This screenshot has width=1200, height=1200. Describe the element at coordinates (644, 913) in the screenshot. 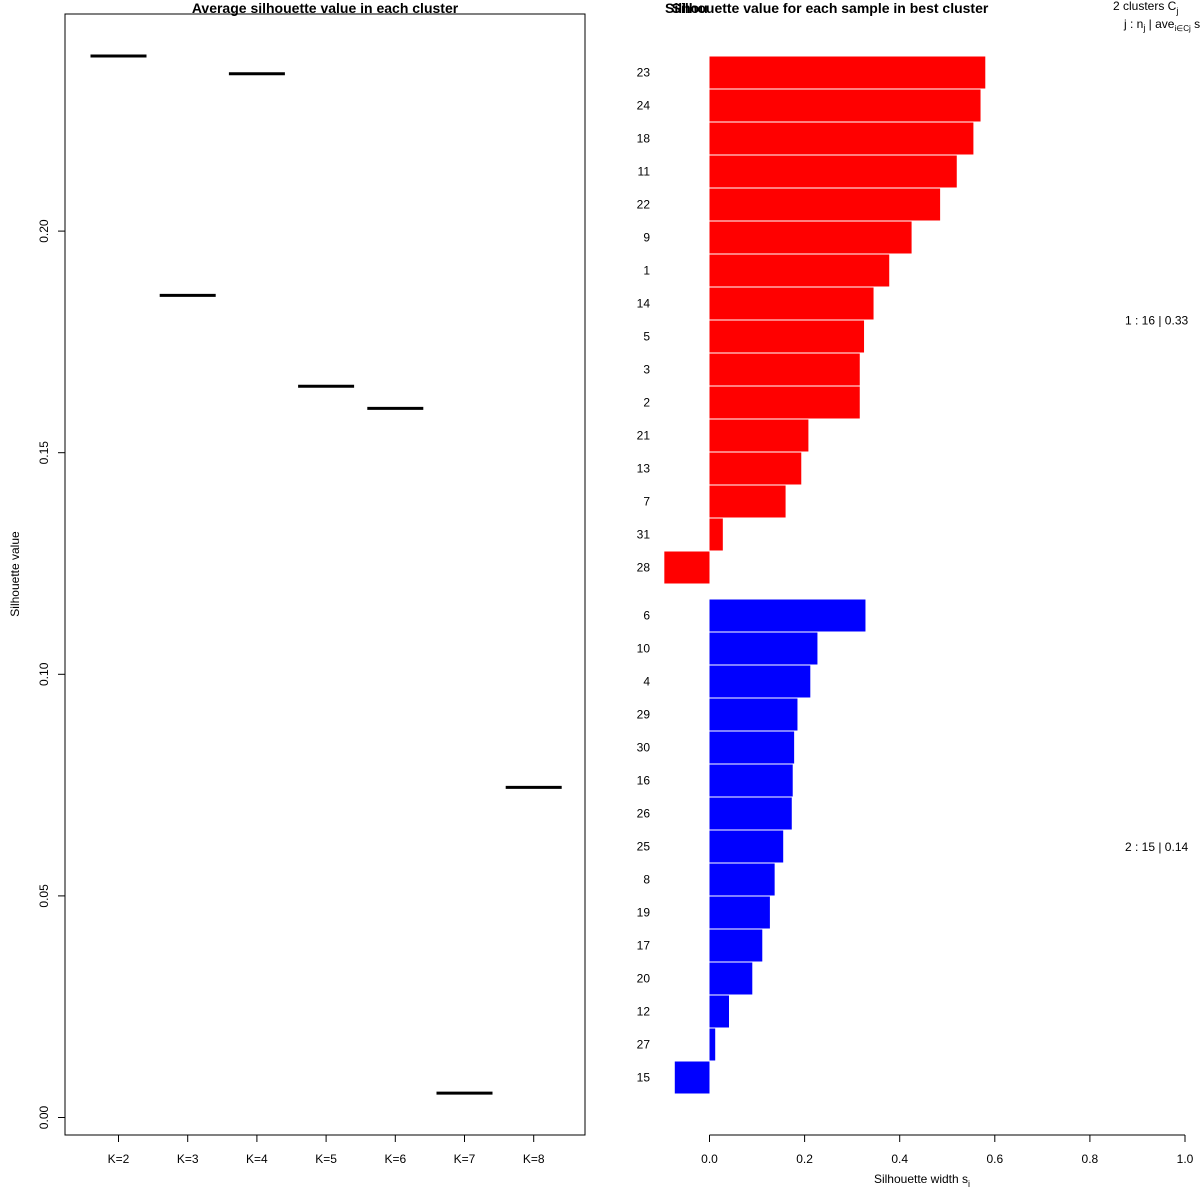

I see `sample-label: 19` at that location.